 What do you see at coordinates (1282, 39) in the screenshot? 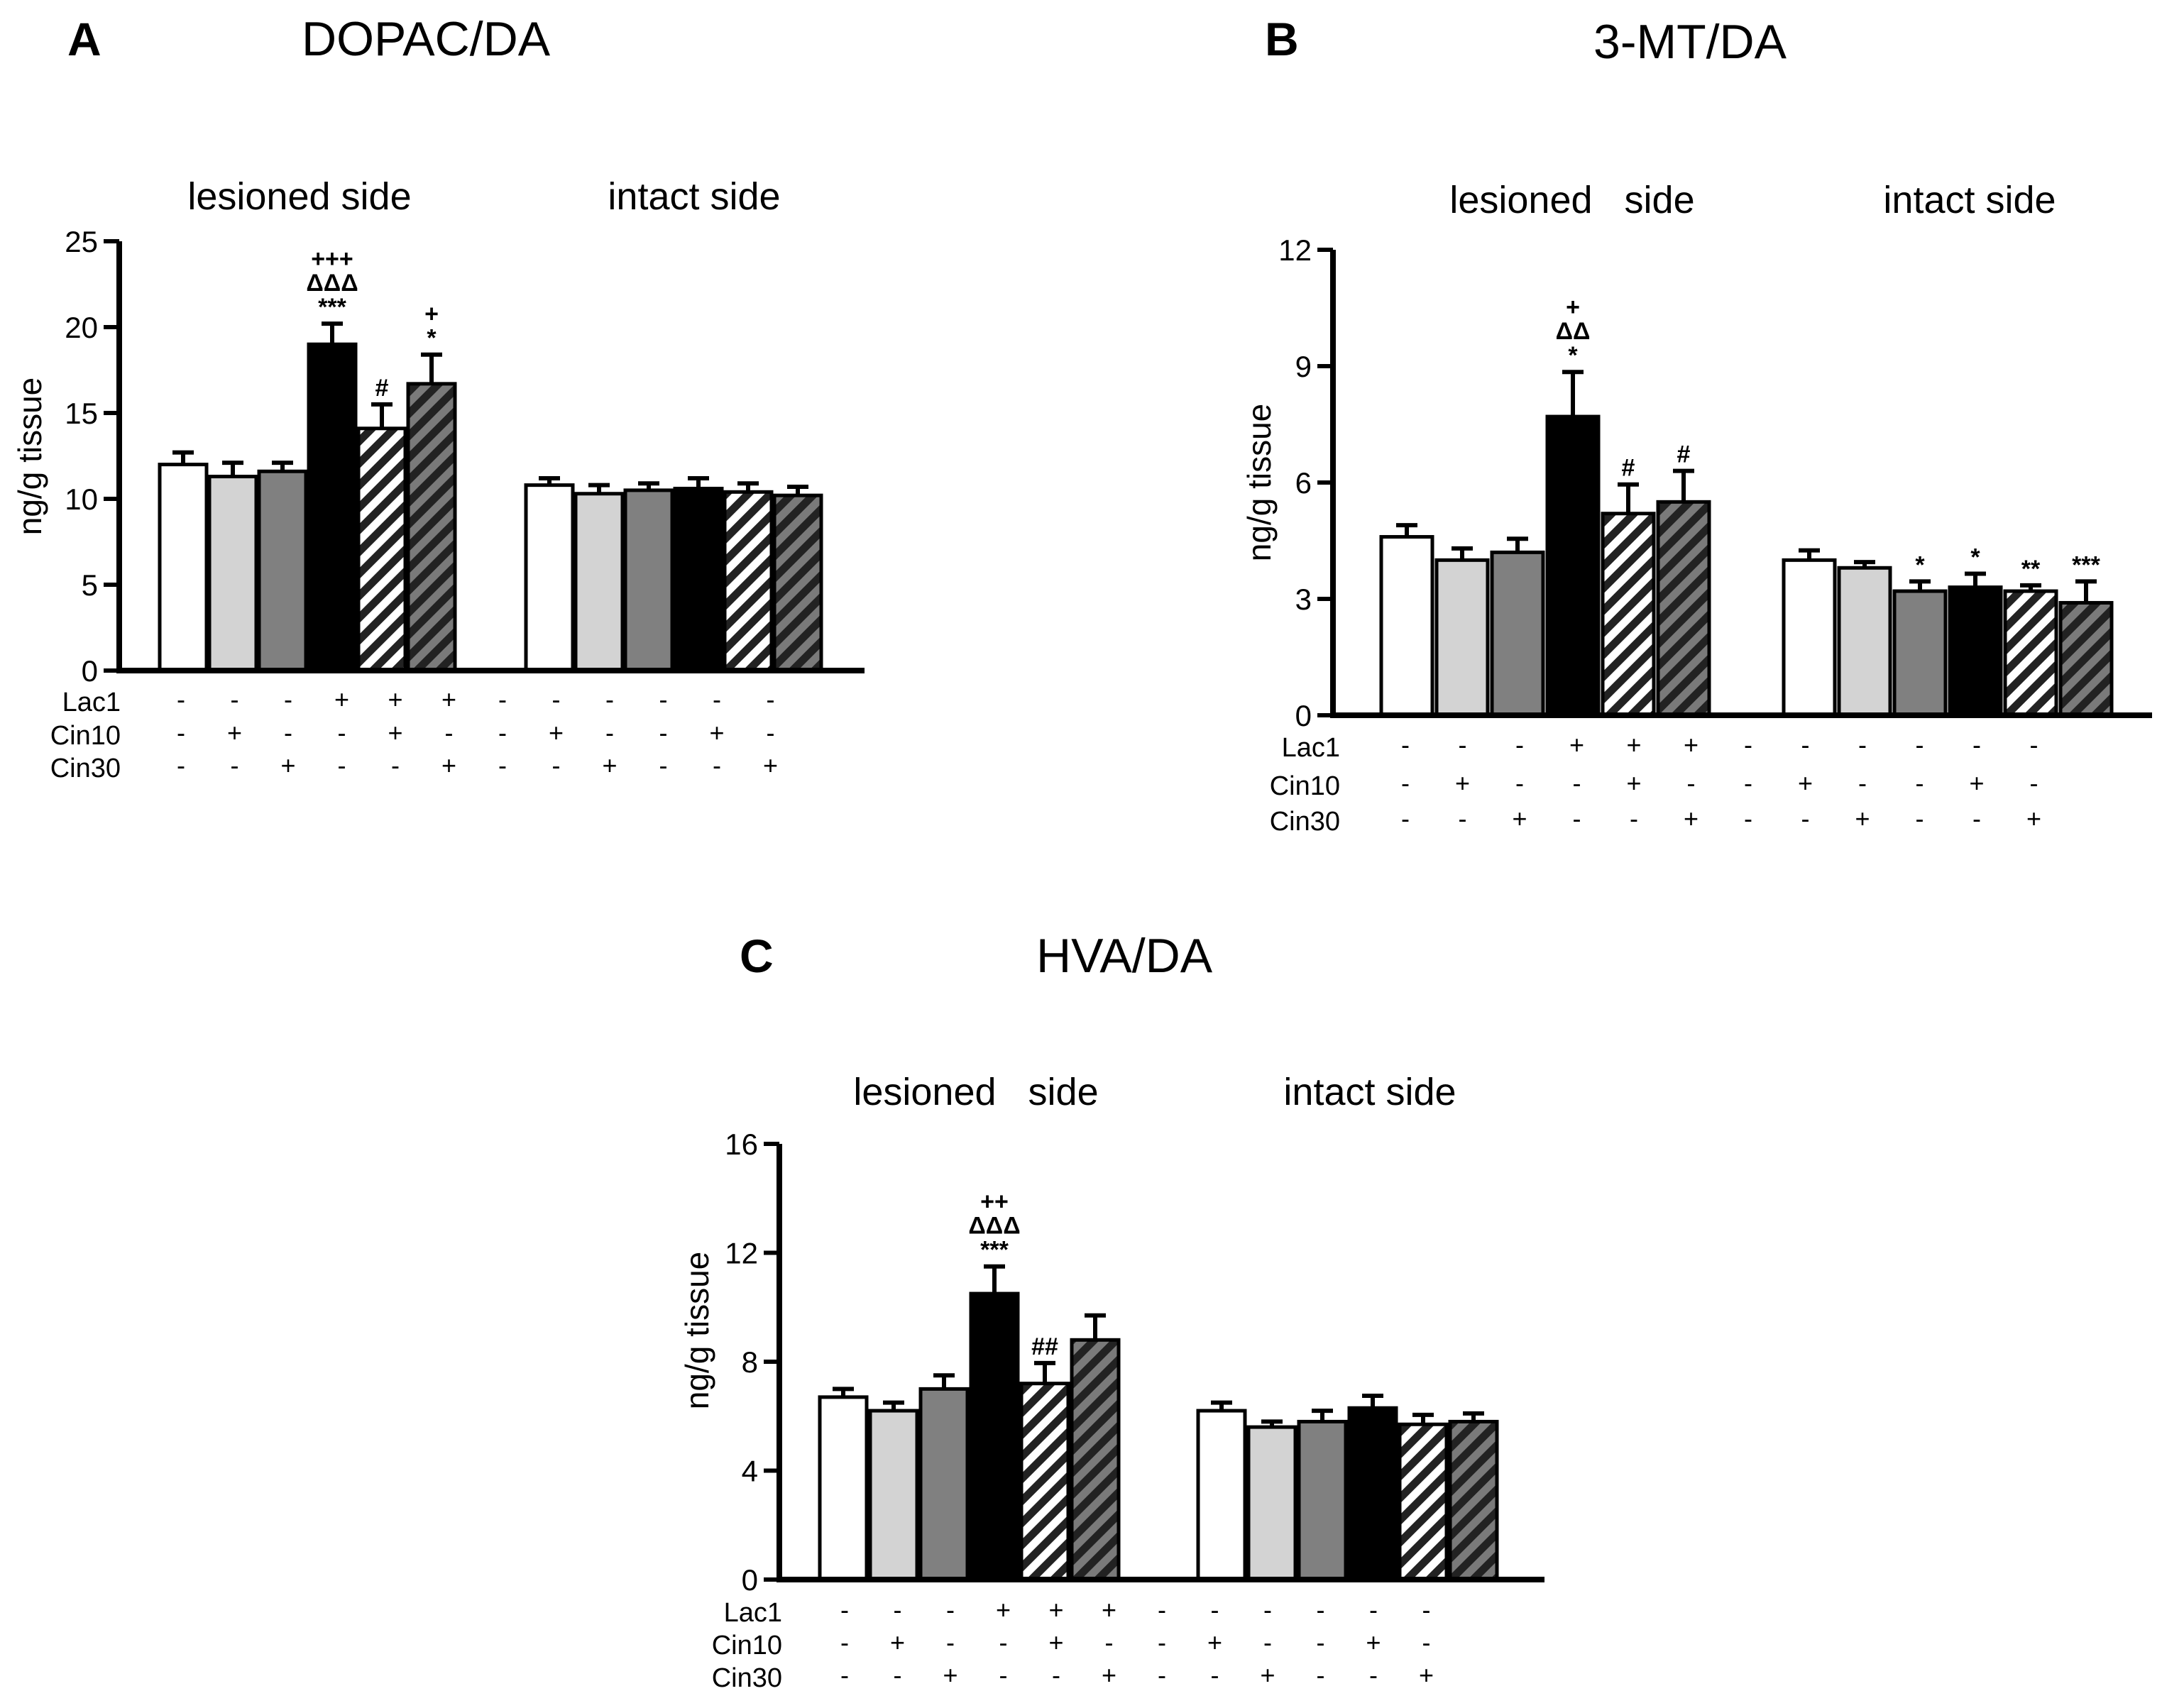
I see `panel-letter: B` at bounding box center [1282, 39].